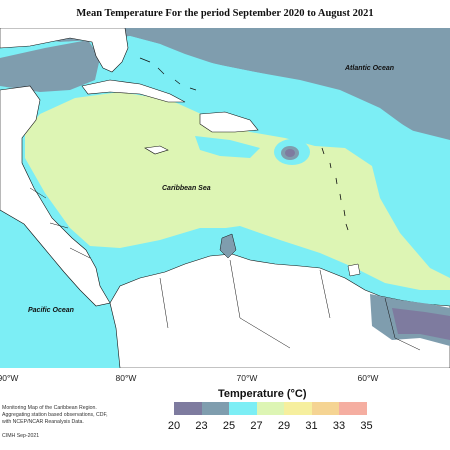  What do you see at coordinates (325, 408) in the screenshot?
I see `legend-swatch-31–33` at bounding box center [325, 408].